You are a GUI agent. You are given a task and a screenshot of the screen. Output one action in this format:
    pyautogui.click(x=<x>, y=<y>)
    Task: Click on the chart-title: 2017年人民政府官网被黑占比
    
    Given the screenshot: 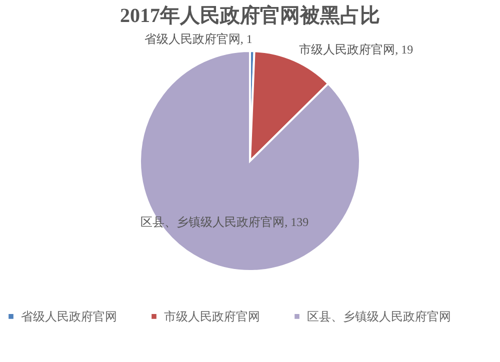 What is the action you would take?
    pyautogui.click(x=250, y=15)
    